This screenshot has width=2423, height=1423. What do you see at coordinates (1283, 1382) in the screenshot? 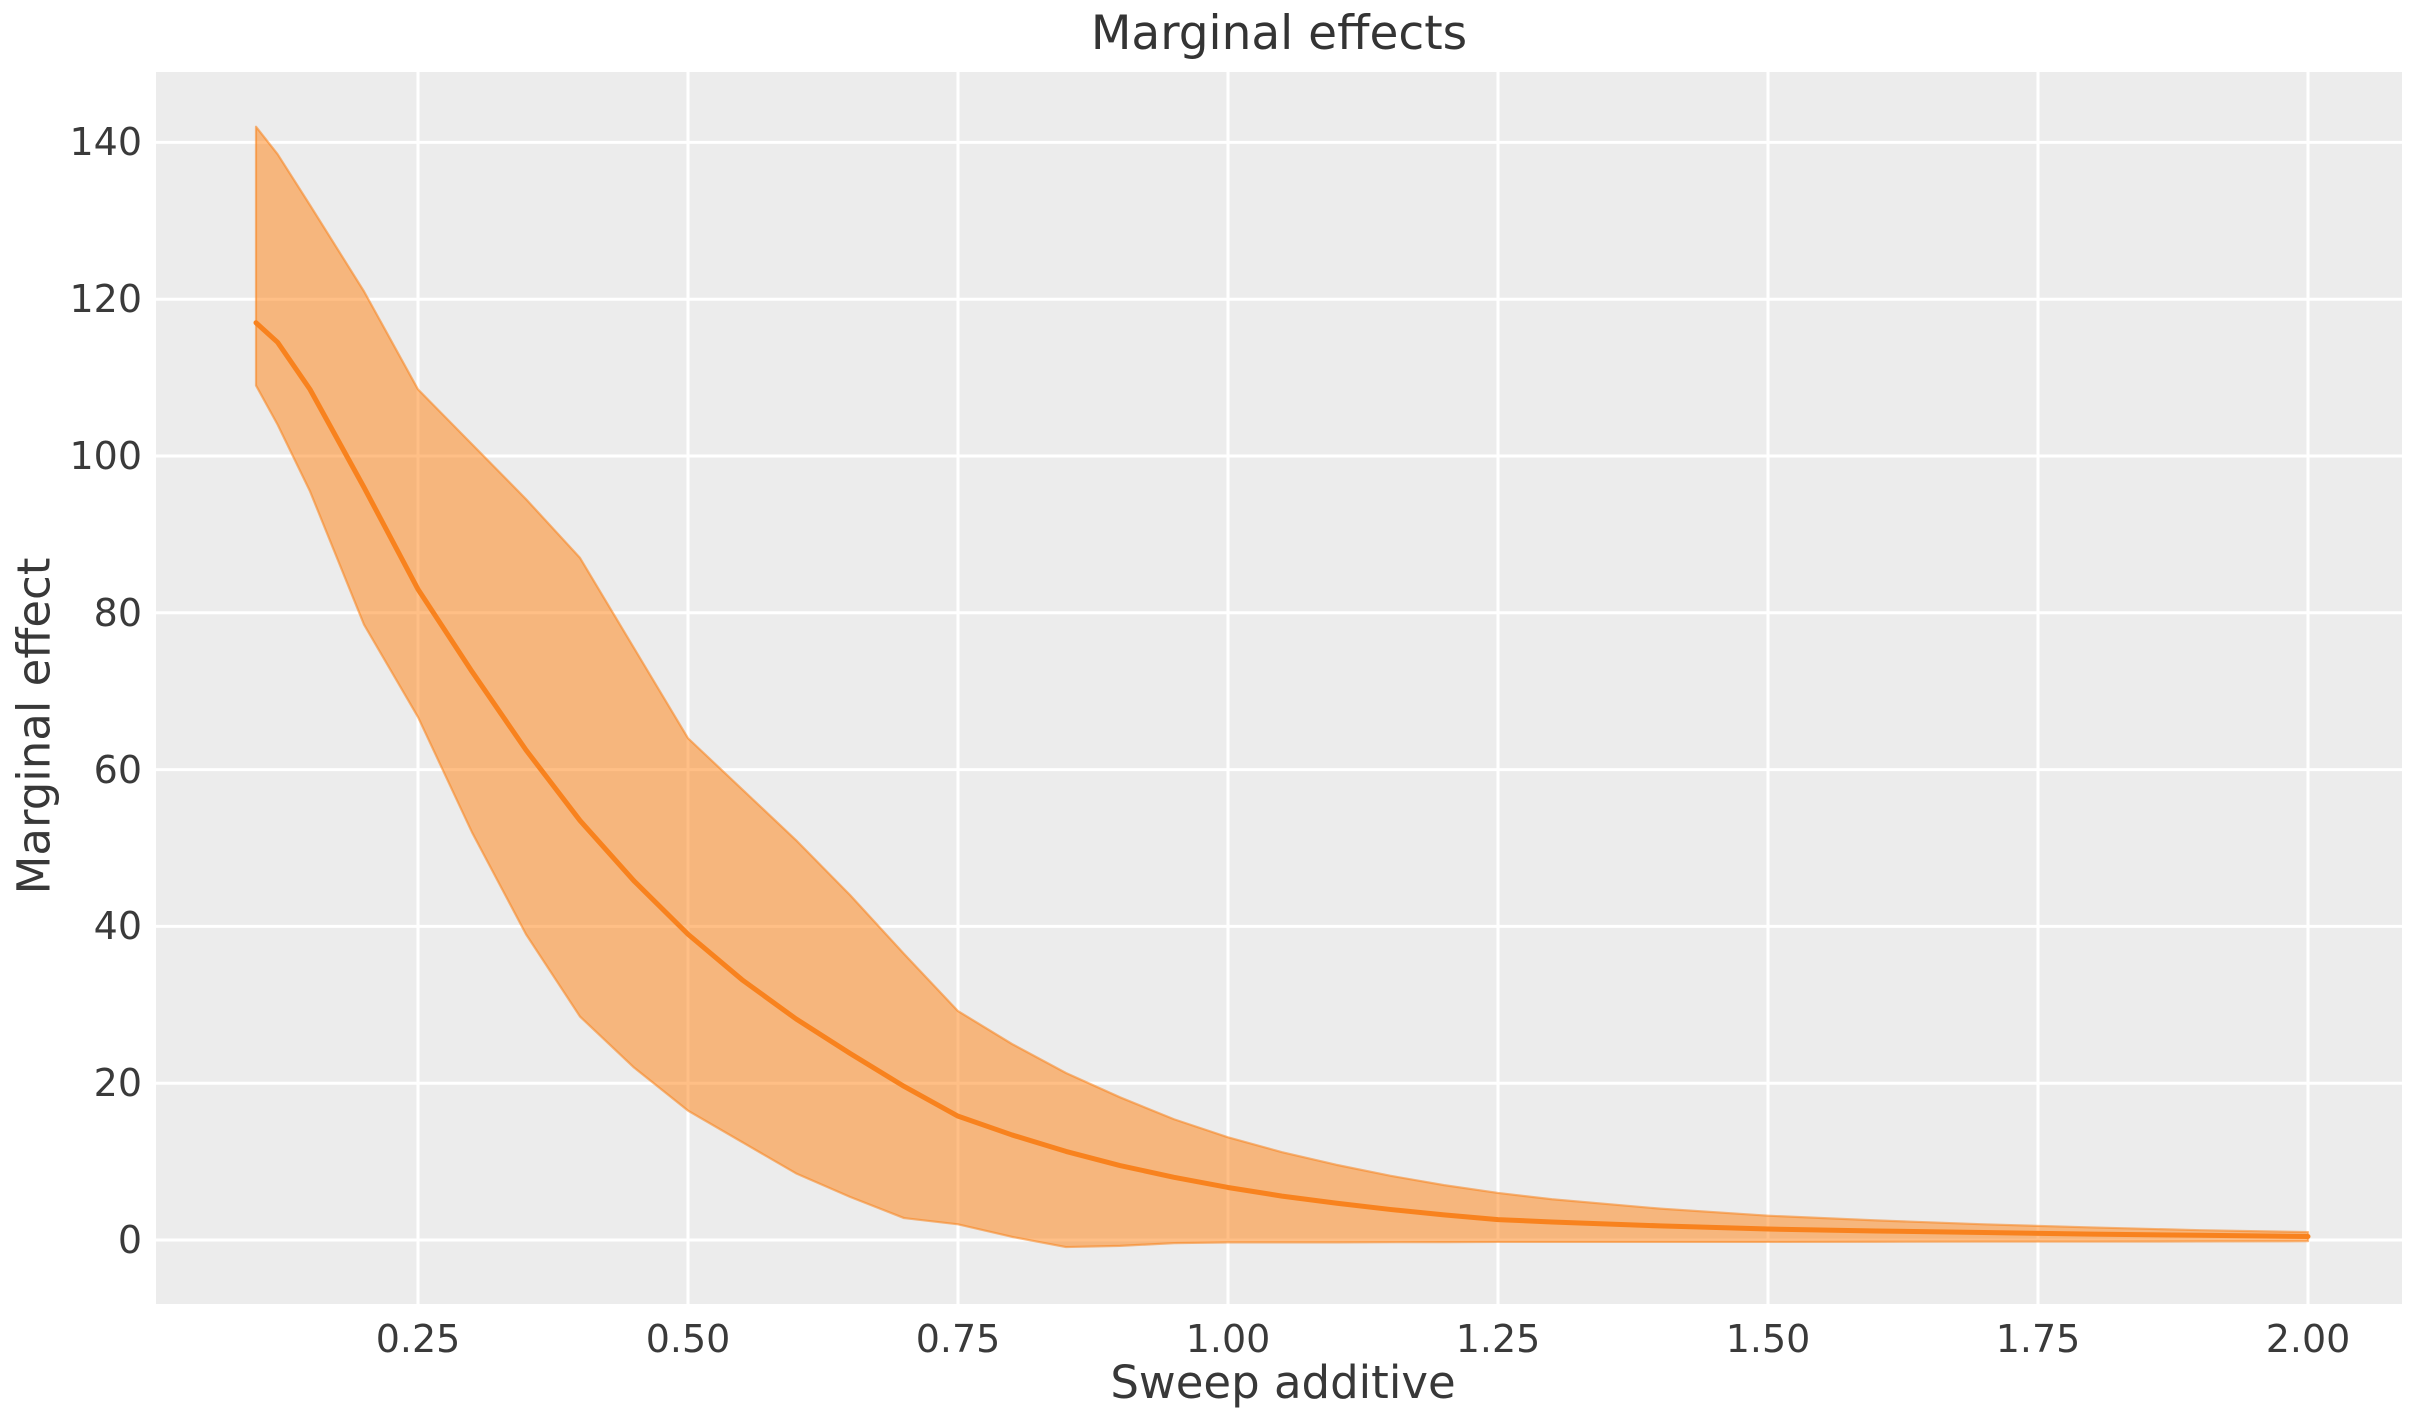
I see `x-axis-label: Sweep additive` at bounding box center [1283, 1382].